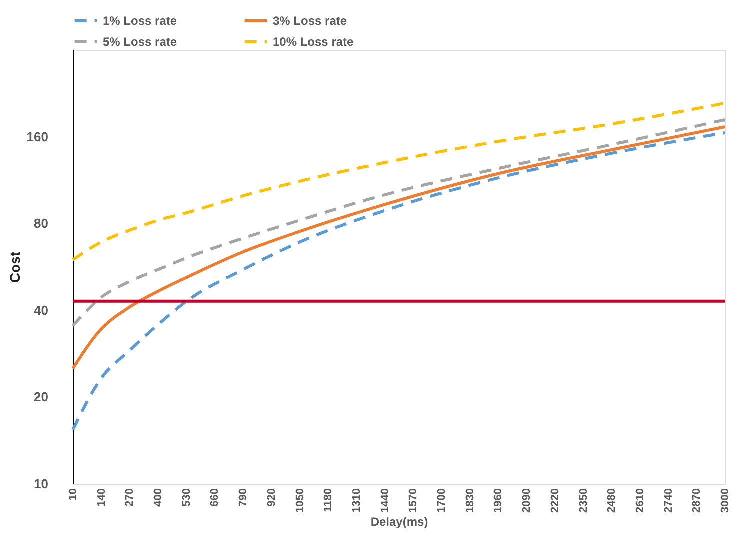 Image resolution: width=738 pixels, height=536 pixels. I want to click on x-axis-title: Delay(ms), so click(399, 521).